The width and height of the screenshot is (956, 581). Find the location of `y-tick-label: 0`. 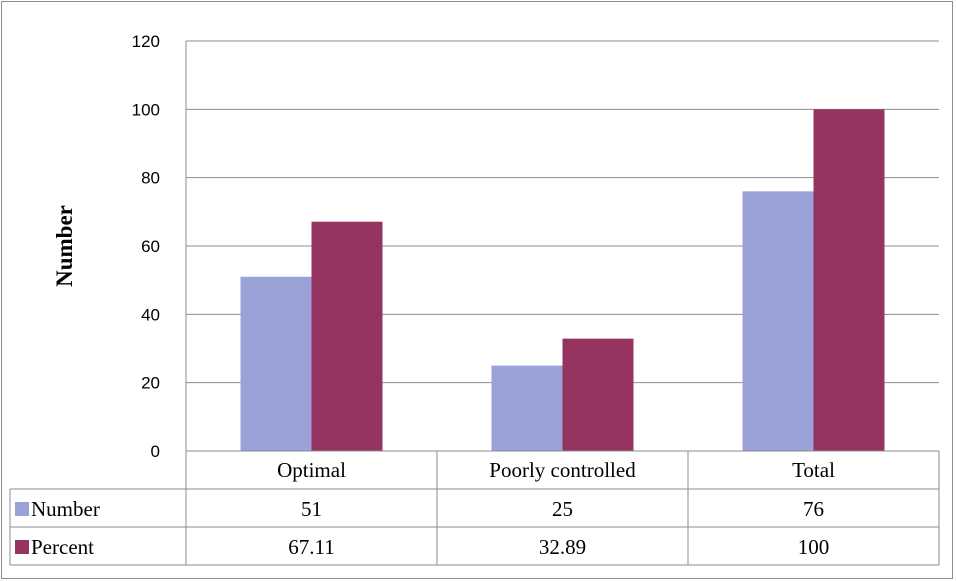

y-tick-label: 0 is located at coordinates (155, 451).